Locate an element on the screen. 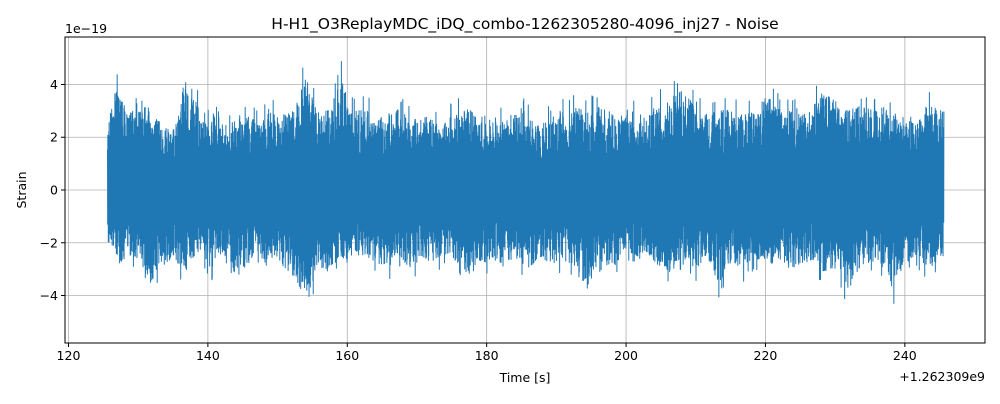  x-tick-label: 120 is located at coordinates (69, 355).